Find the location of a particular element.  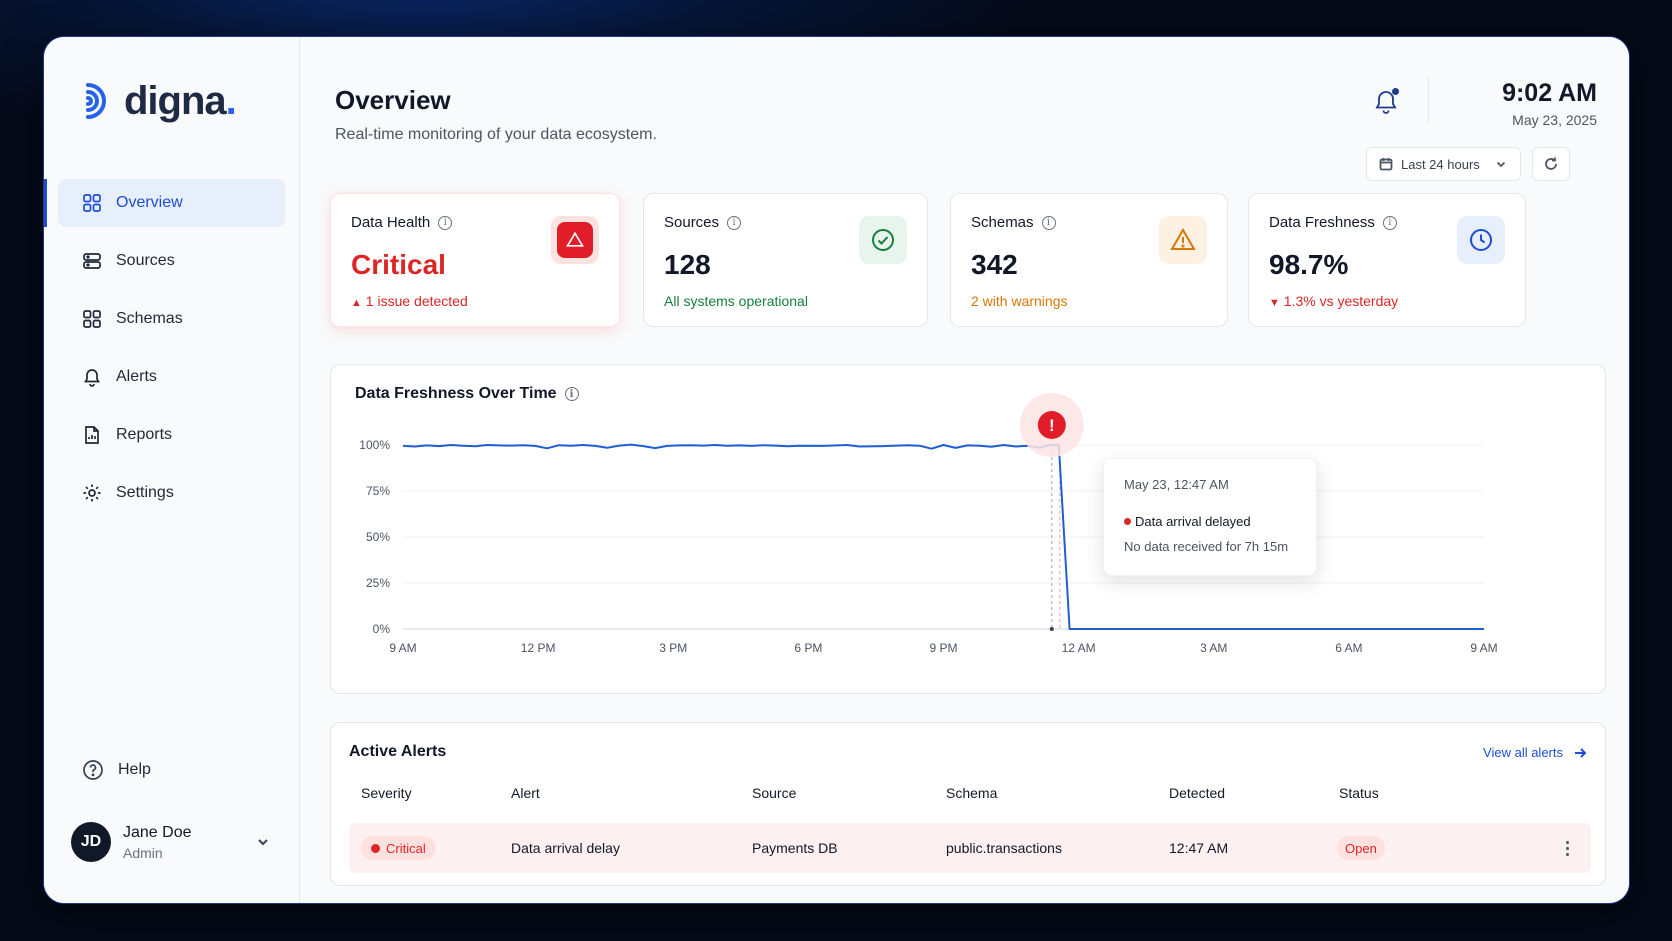

data-health-card: Data Health i Critical ▲ 1 issue detected is located at coordinates (475, 260).